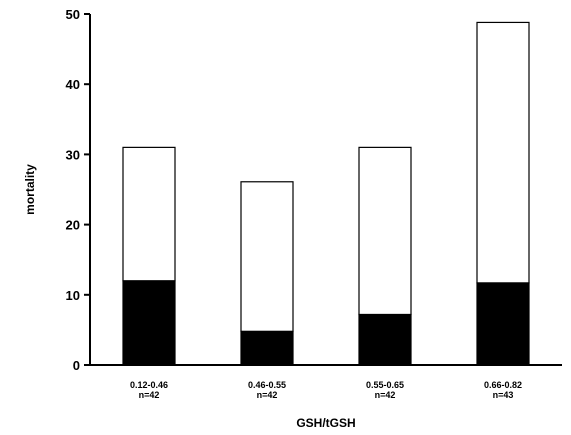 This screenshot has height=435, width=571. What do you see at coordinates (73, 225) in the screenshot?
I see `y-tick-label: 20` at bounding box center [73, 225].